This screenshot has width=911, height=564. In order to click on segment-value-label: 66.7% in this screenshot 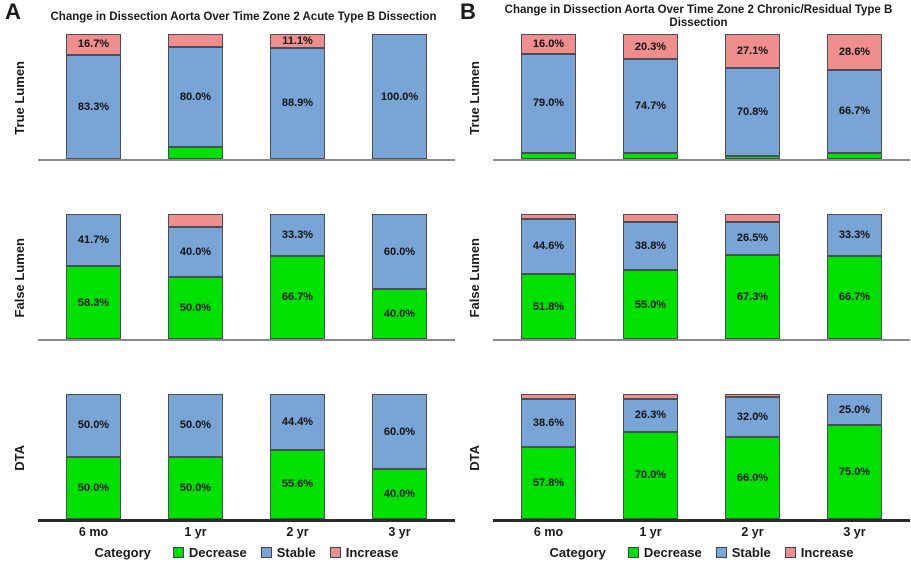, I will do `click(297, 297)`.